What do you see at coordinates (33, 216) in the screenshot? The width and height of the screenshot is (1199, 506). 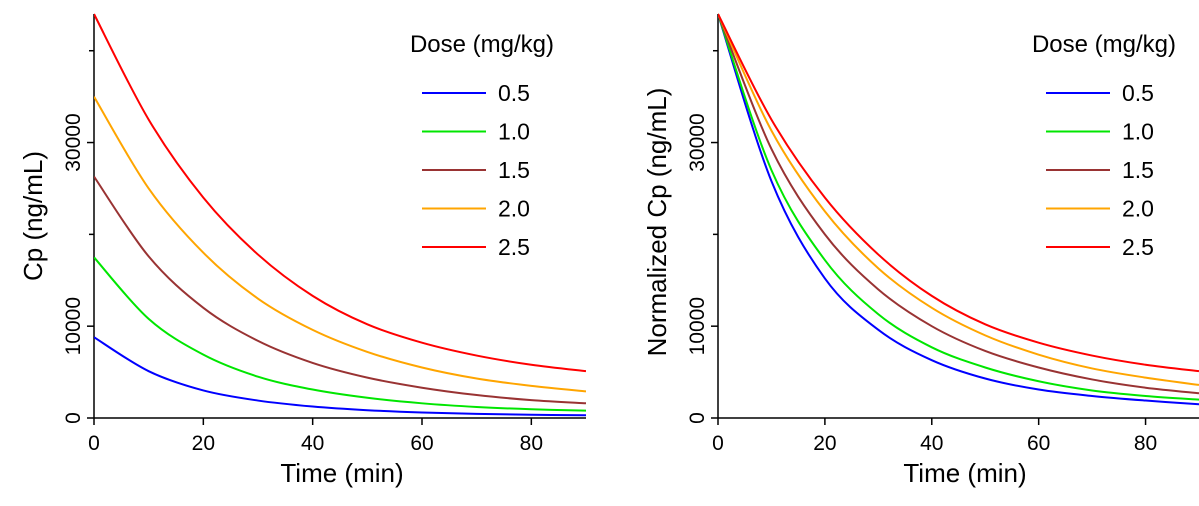 I see `y-axis-title: Cp (ng/mL)` at bounding box center [33, 216].